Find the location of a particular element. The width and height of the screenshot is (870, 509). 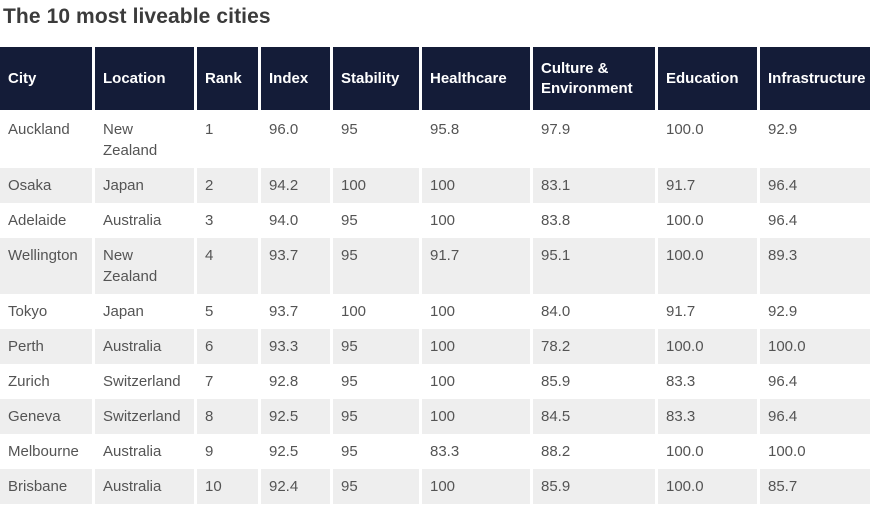

cell-city: Zurich is located at coordinates (47, 381).